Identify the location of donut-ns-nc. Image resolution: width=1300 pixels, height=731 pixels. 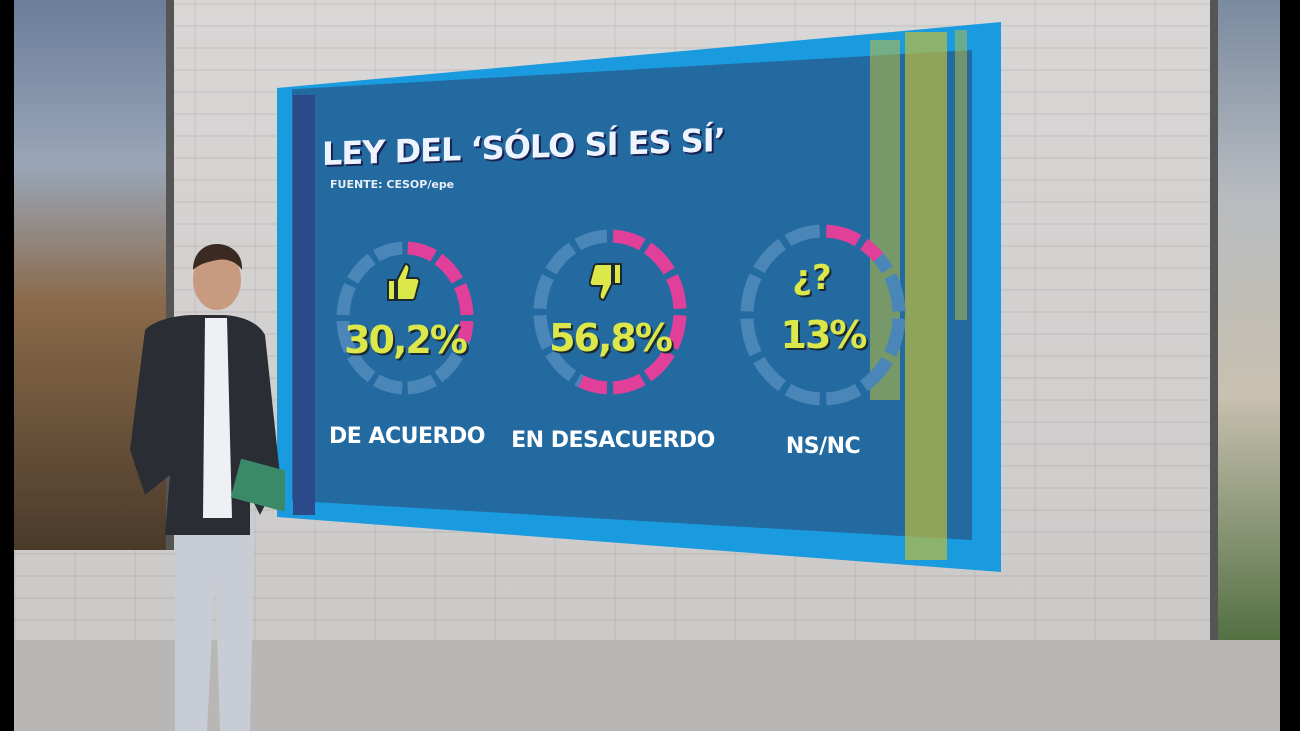
(823, 315).